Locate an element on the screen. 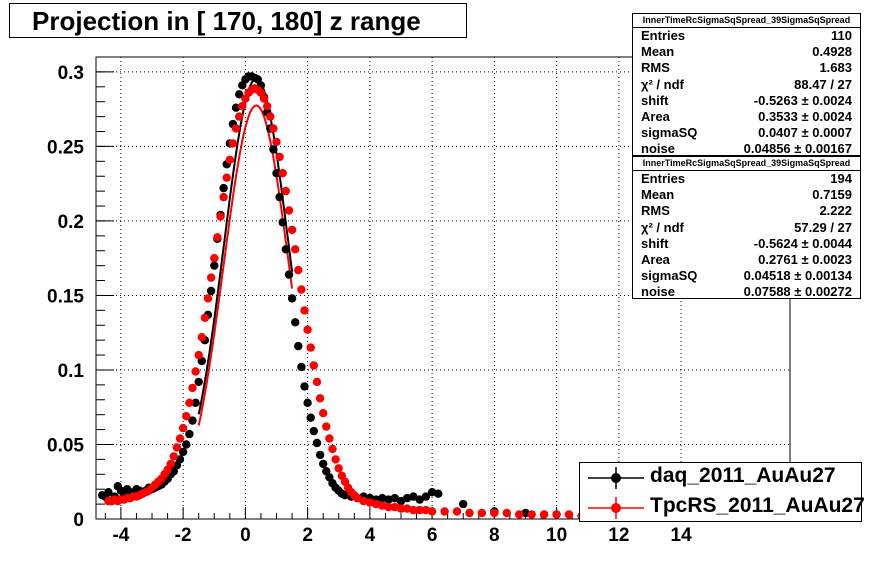 Image resolution: width=878 pixels, height=578 pixels. y-tick-label: 0.3 is located at coordinates (71, 73).